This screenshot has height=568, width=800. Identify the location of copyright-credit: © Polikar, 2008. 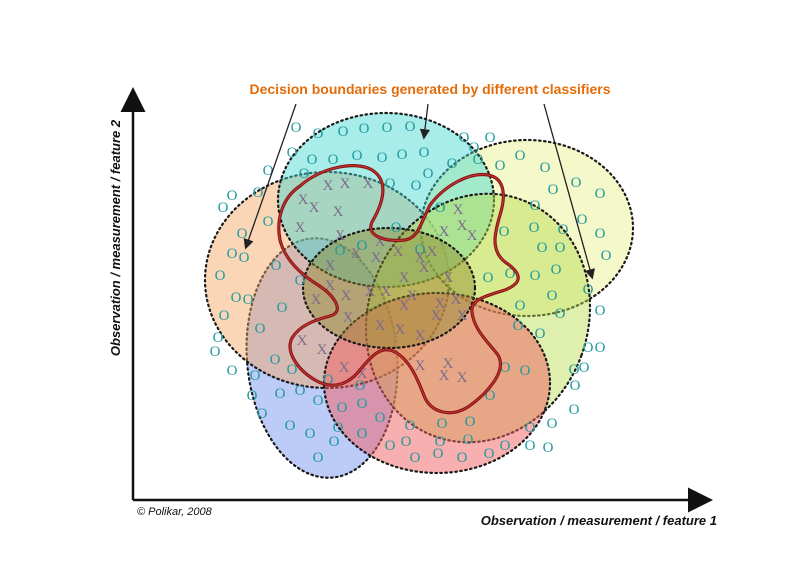
(175, 512).